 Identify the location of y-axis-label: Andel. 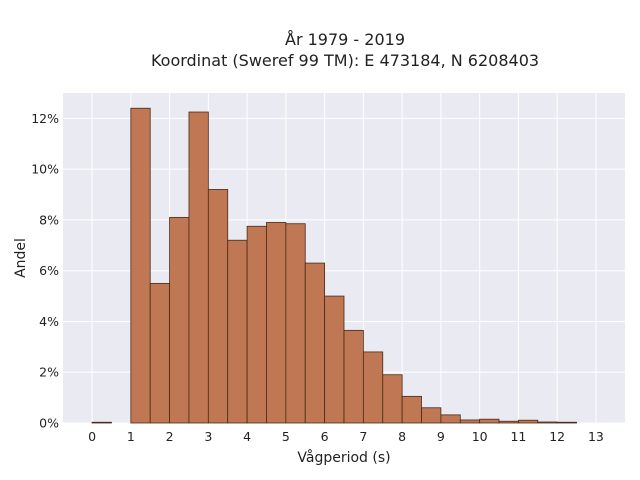
(21, 258).